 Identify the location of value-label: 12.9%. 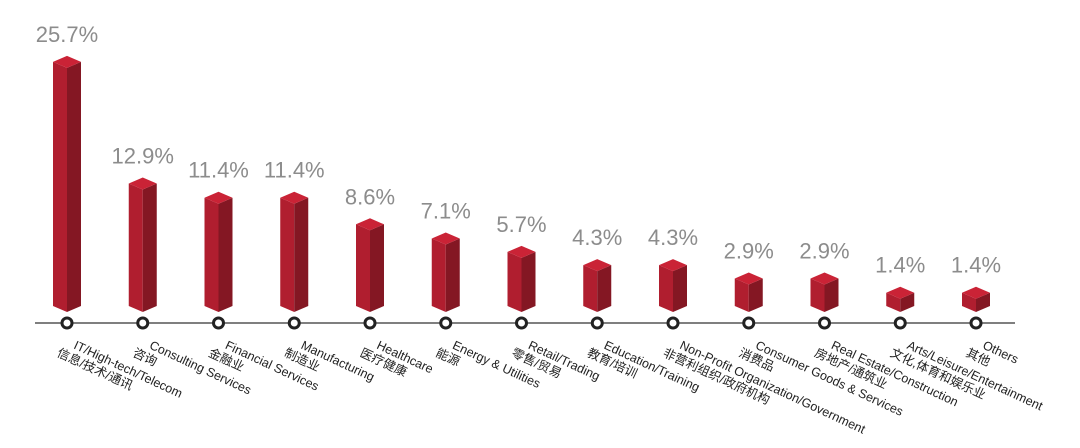
(143, 155).